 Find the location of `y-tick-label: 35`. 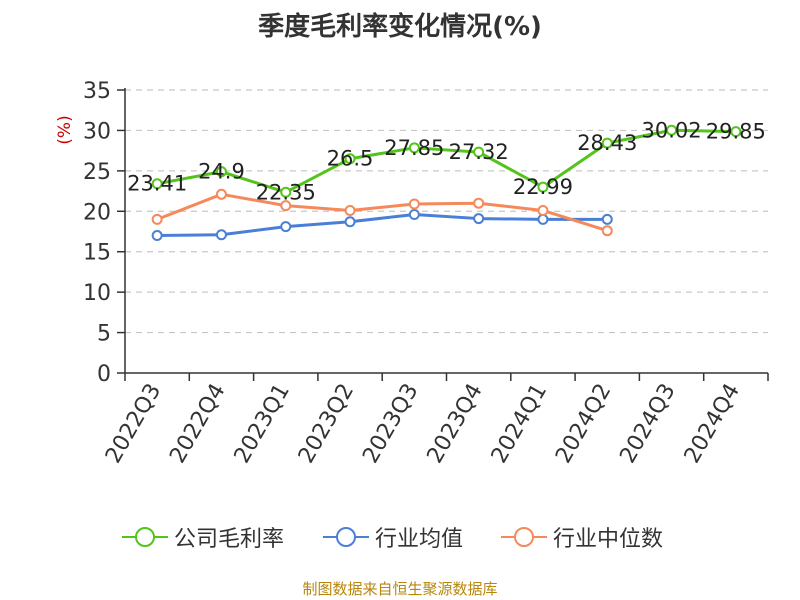

y-tick-label: 35 is located at coordinates (97, 91).